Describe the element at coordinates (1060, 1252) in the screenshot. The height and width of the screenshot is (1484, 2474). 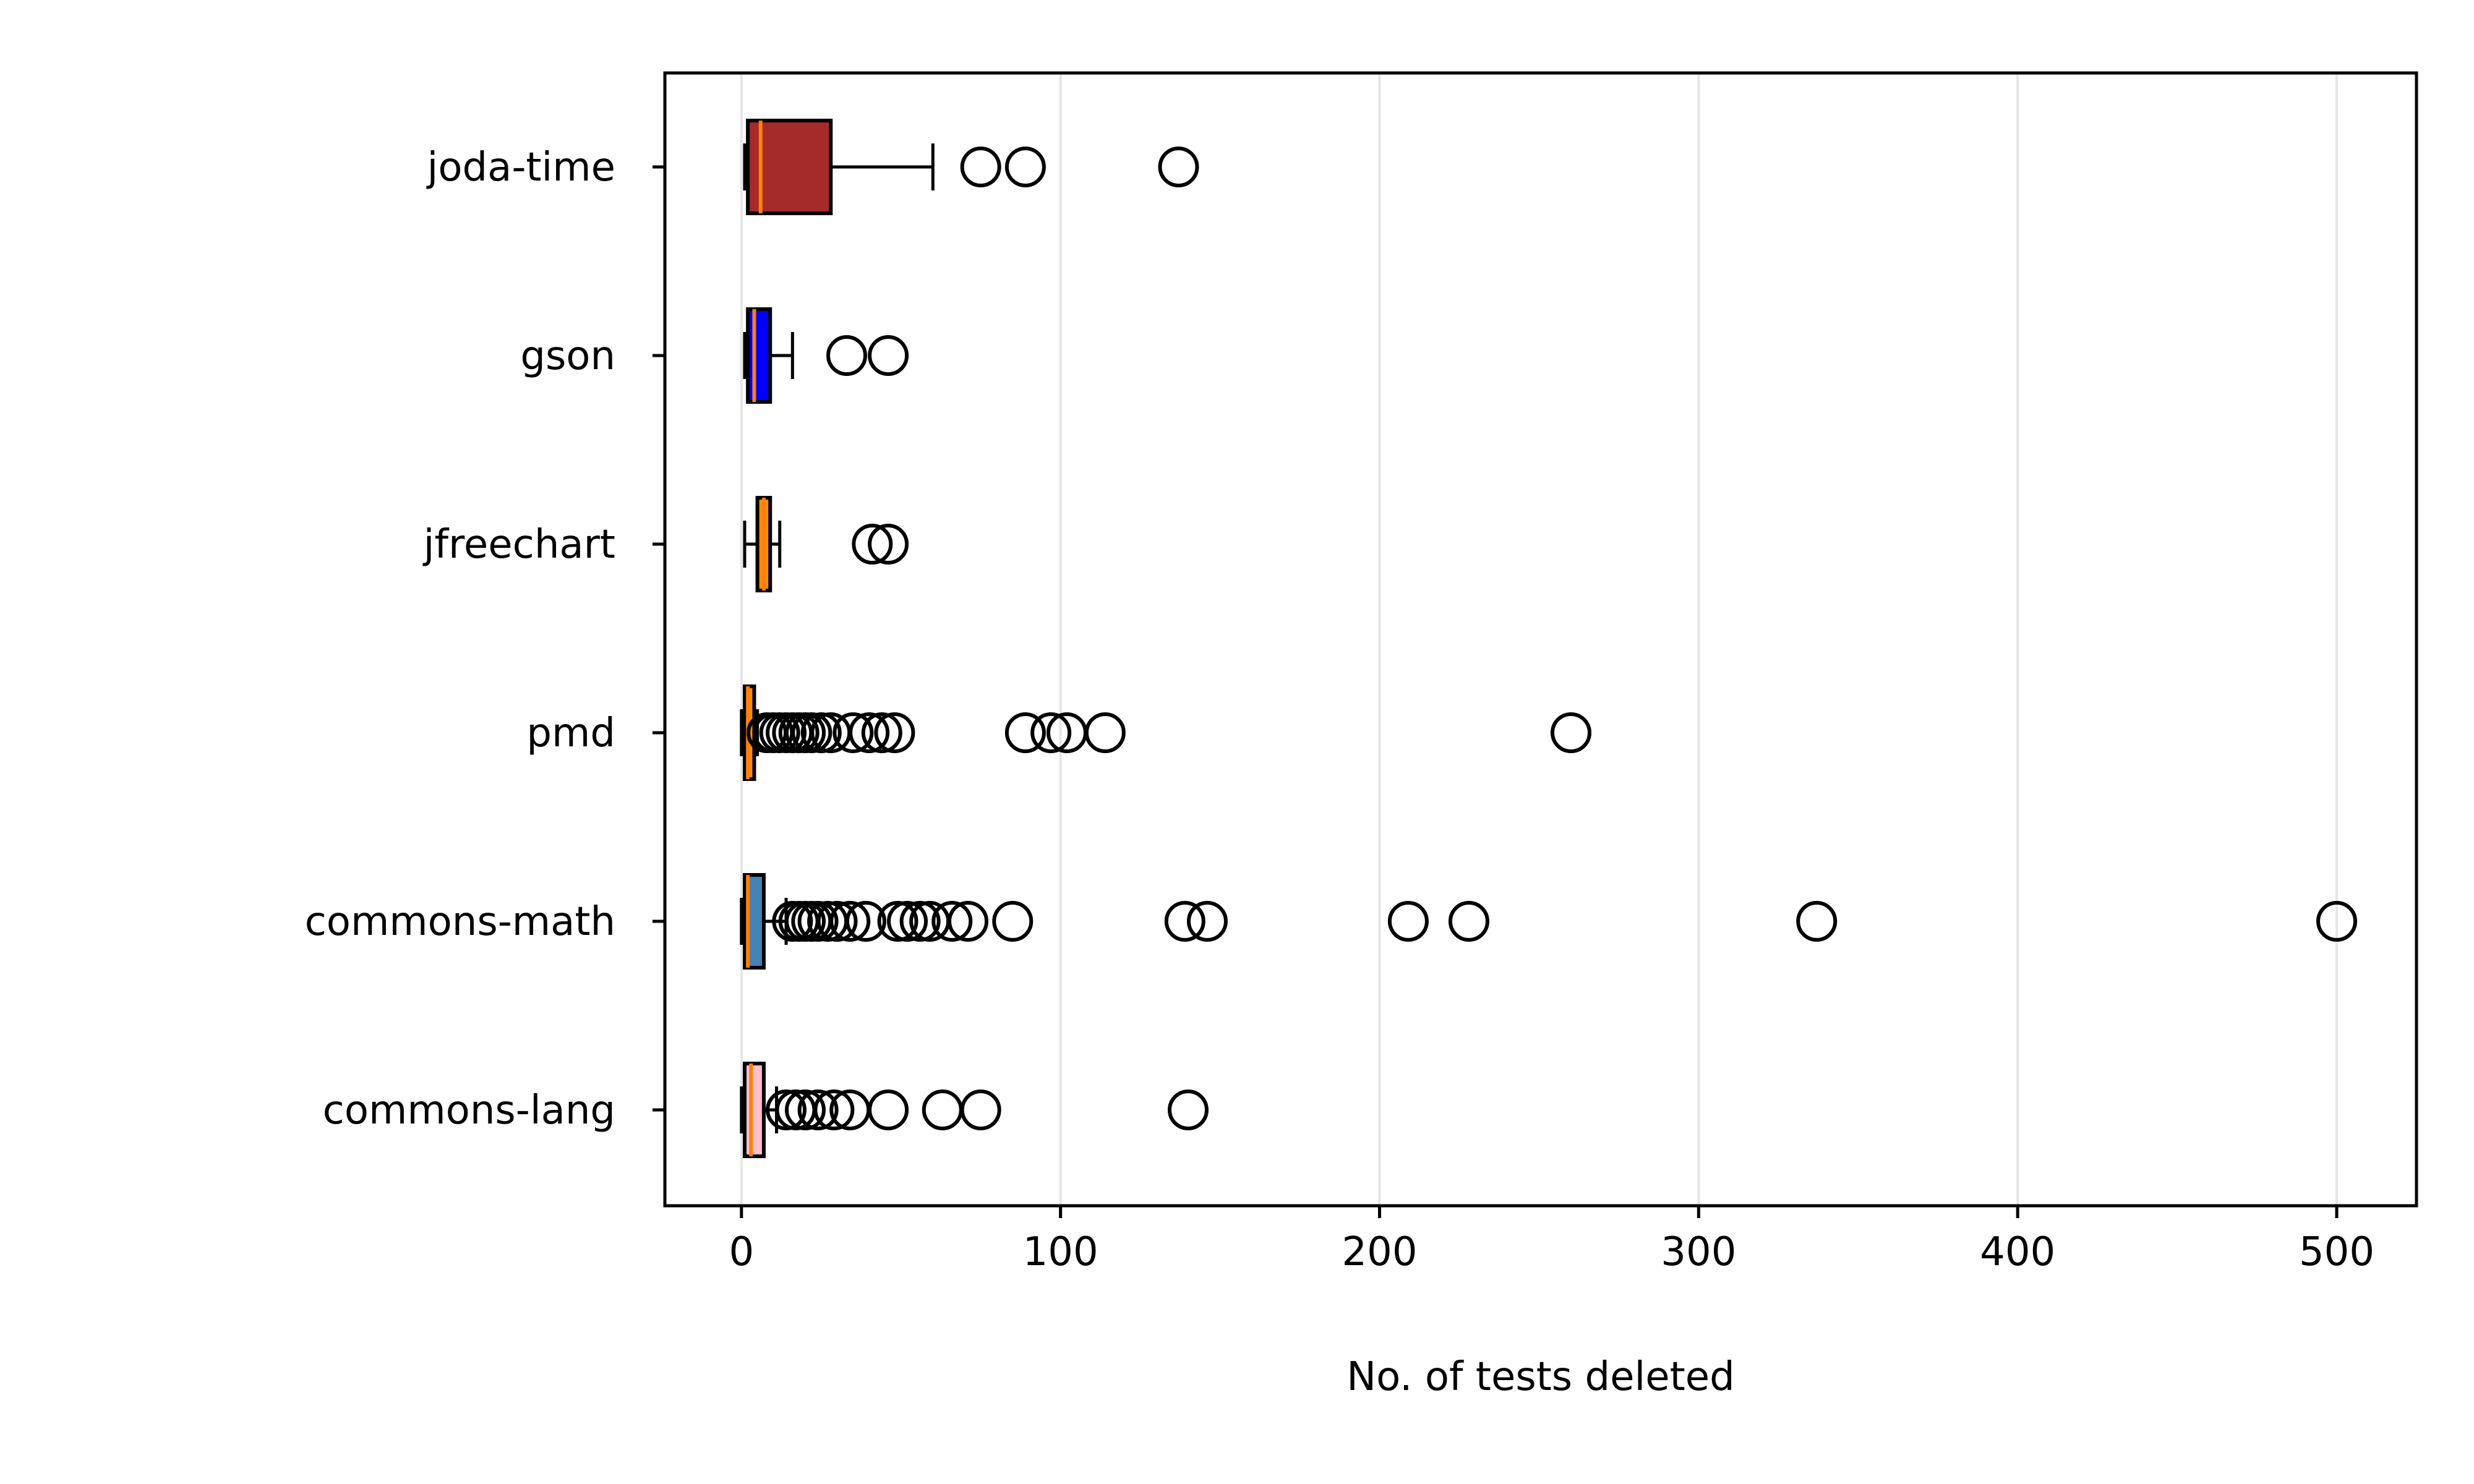
I see `x-tick-label: 100` at that location.